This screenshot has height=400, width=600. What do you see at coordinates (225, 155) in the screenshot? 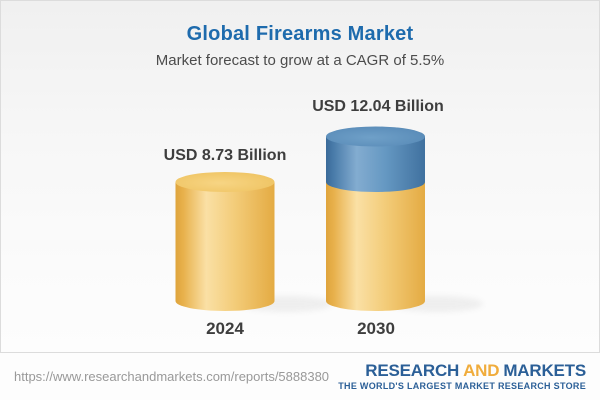
I see `value-label-2024: USD 8.73 Billion` at bounding box center [225, 155].